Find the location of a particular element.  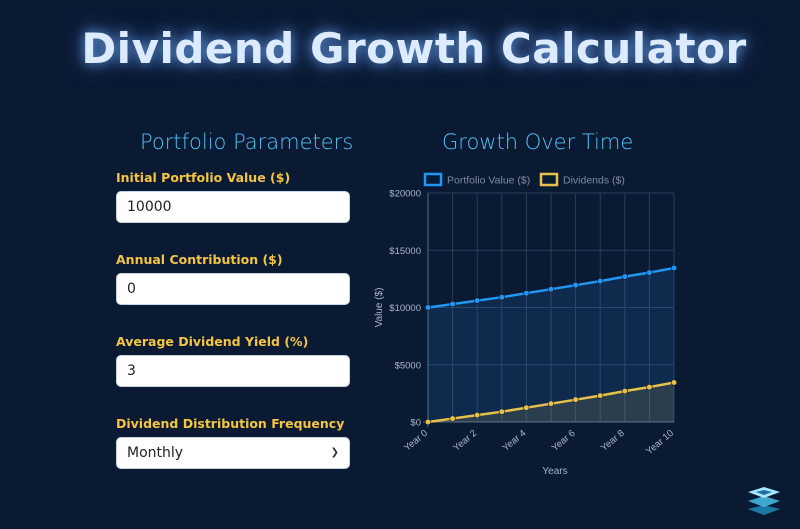

y-tick-label: $15000 is located at coordinates (405, 251).